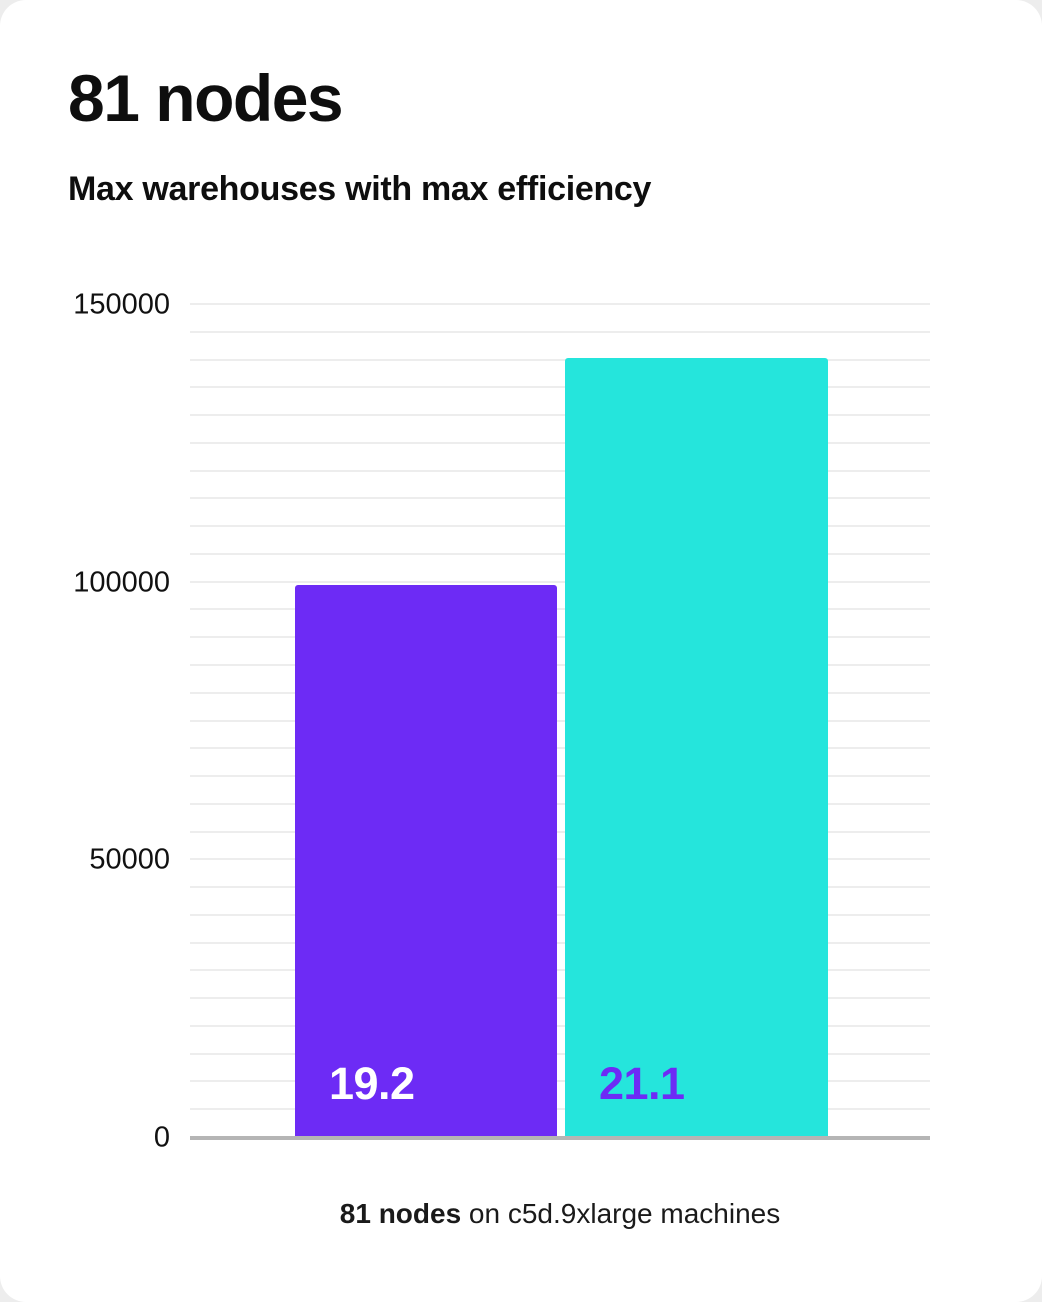 Image resolution: width=1042 pixels, height=1302 pixels. Describe the element at coordinates (426, 861) in the screenshot. I see `bar-19.2: 19.2` at that location.